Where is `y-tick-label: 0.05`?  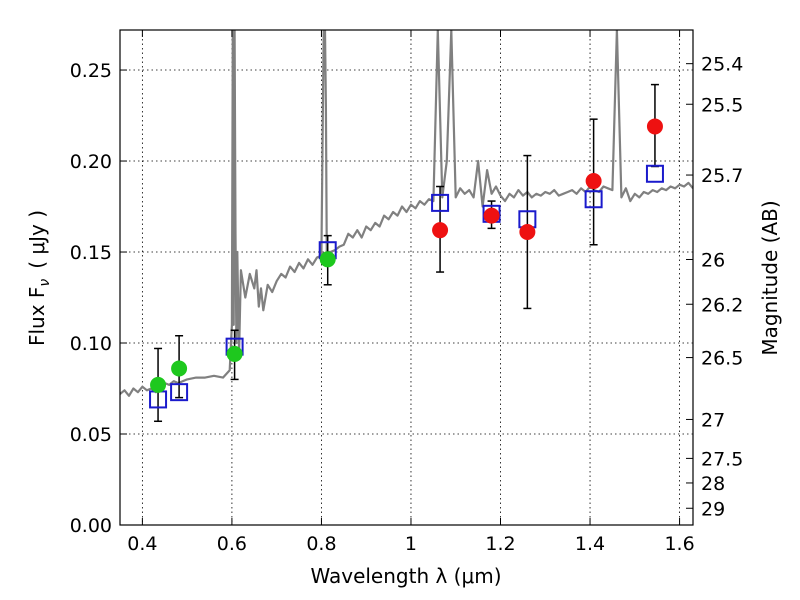 y-tick-label: 0.05 is located at coordinates (91, 435).